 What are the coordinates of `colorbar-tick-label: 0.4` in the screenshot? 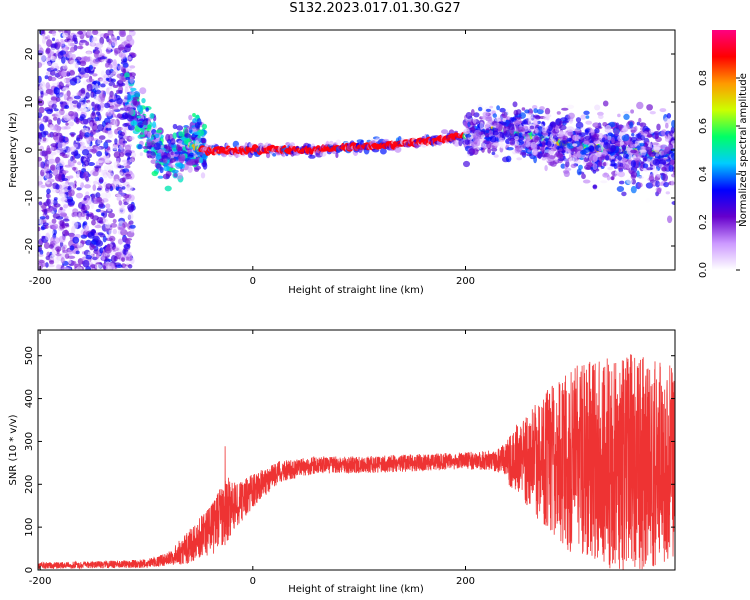 It's located at (703, 174).